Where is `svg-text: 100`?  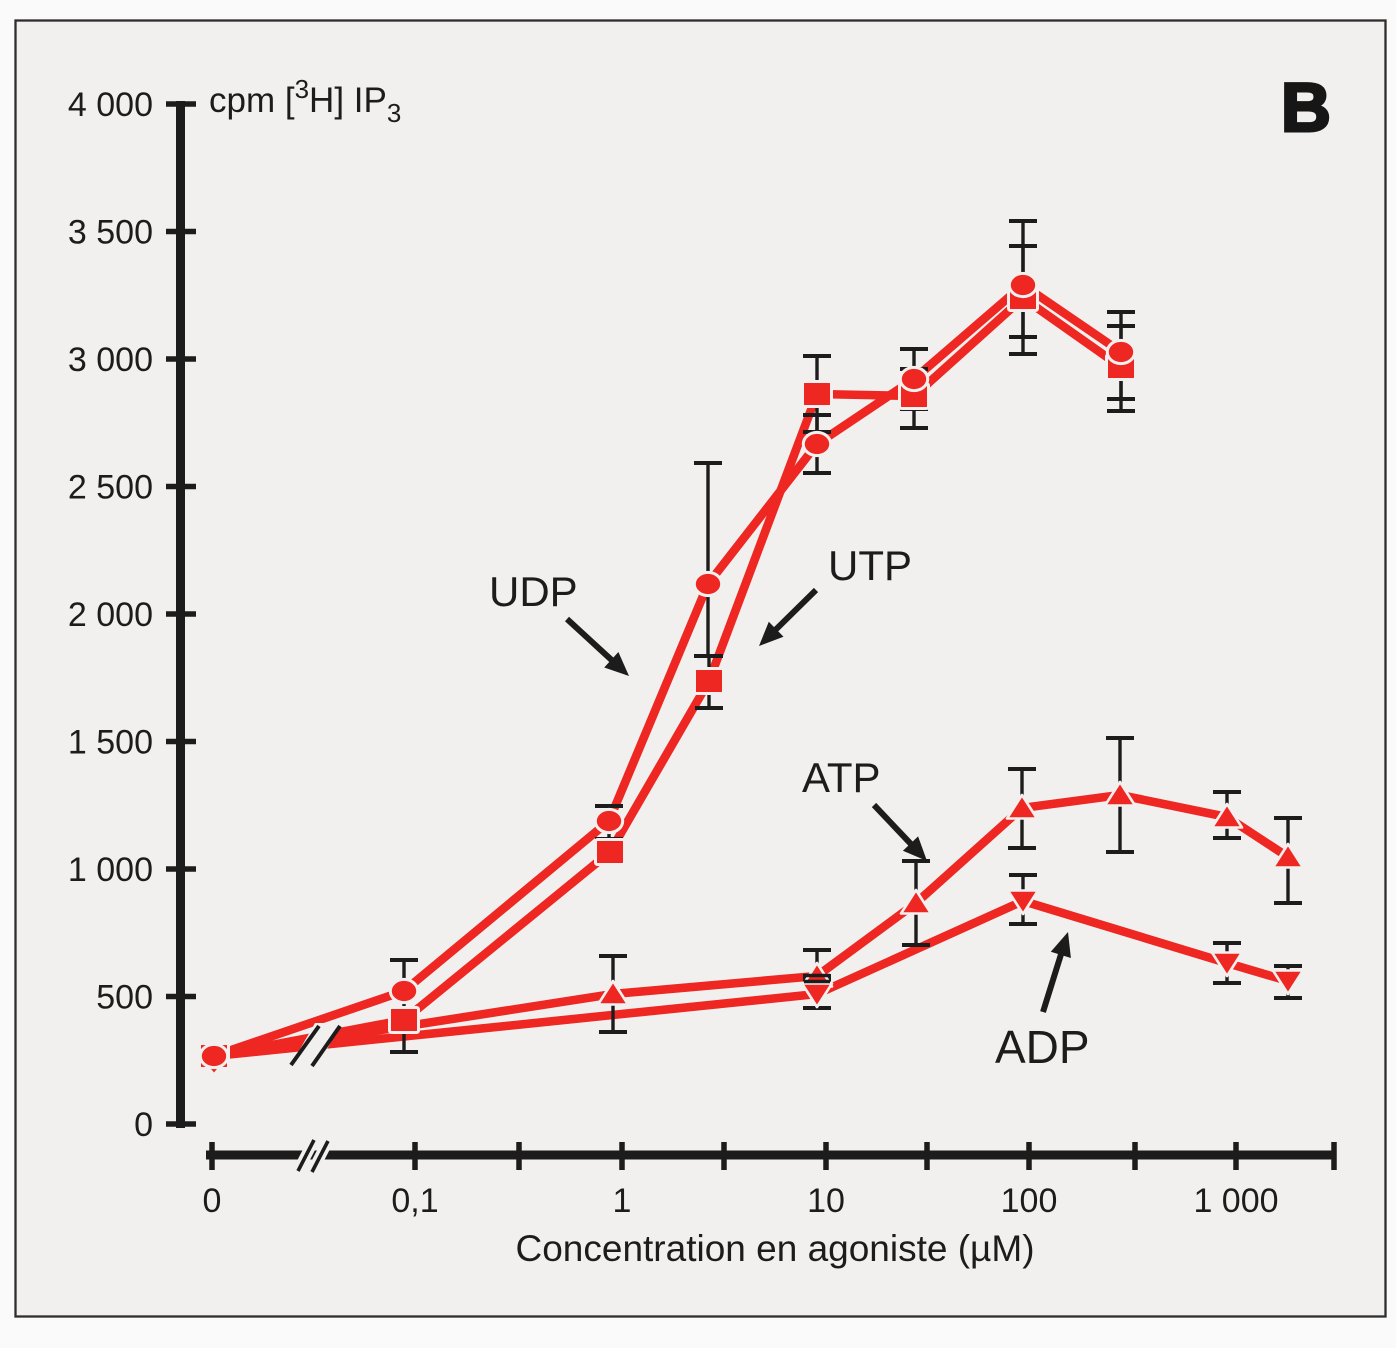
svg-text: 100 is located at coordinates (1029, 1201).